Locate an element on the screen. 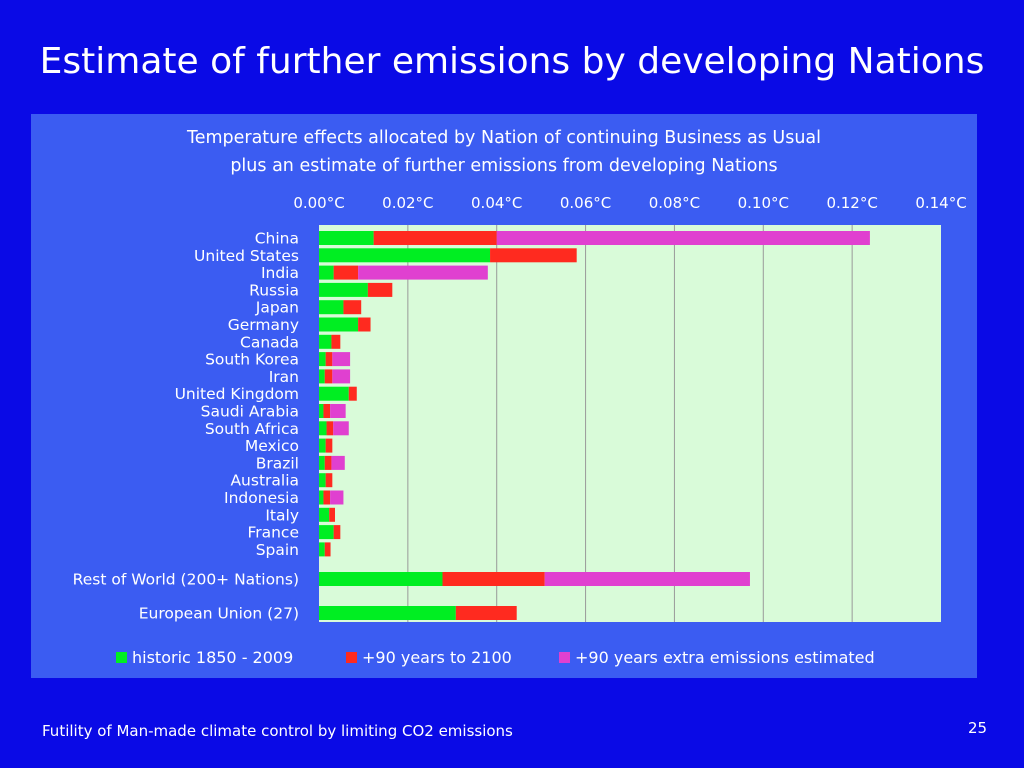  legend-label: +90 years extra emissions estimated is located at coordinates (725, 657).